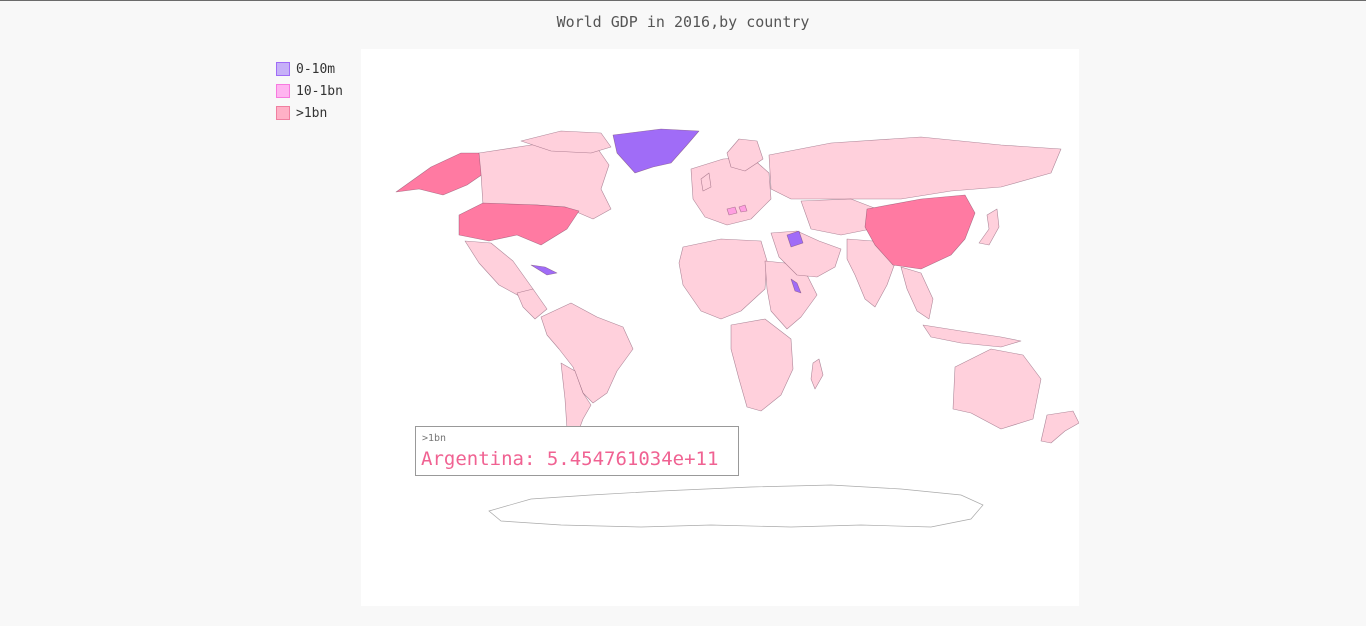 This screenshot has height=626, width=1366. What do you see at coordinates (1059, 427) in the screenshot?
I see `country-new-zealand` at bounding box center [1059, 427].